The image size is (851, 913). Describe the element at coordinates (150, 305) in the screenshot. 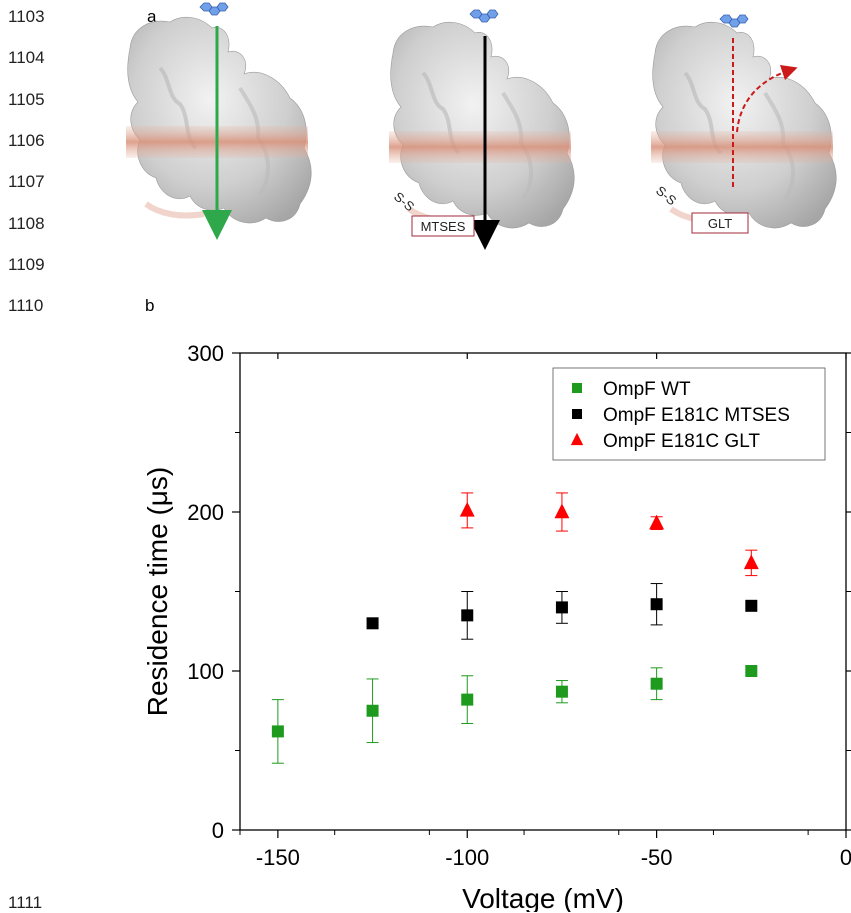

I see `panel-b-label: b` at that location.